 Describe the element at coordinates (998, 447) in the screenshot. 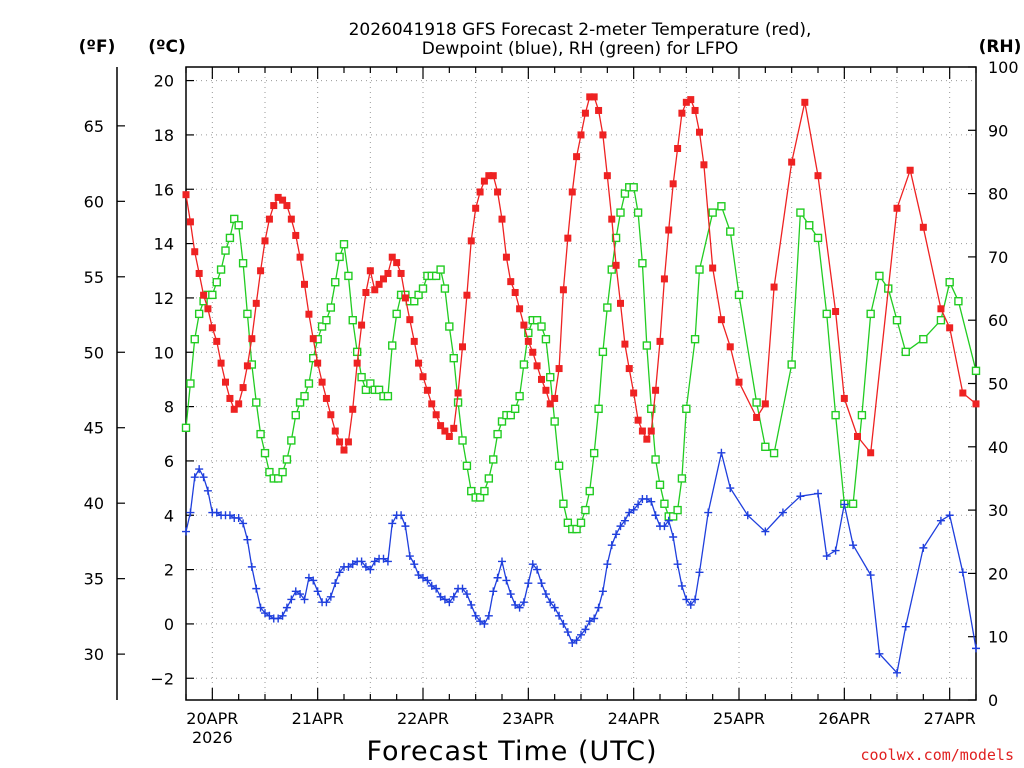

I see `rh-tick-label: 40` at that location.